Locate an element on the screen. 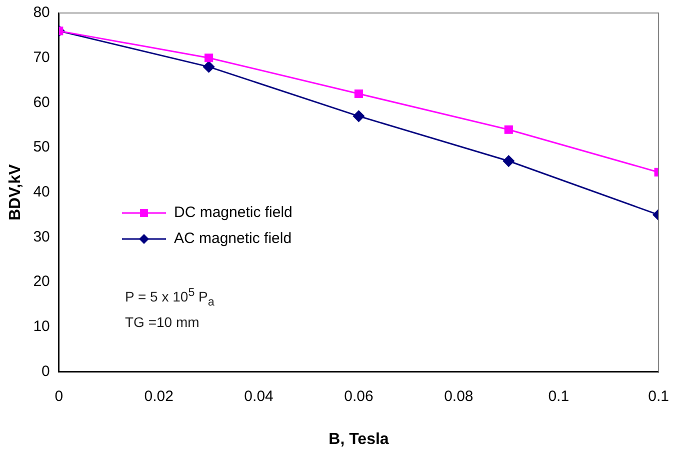  y-tick-label: 80 is located at coordinates (41, 13).